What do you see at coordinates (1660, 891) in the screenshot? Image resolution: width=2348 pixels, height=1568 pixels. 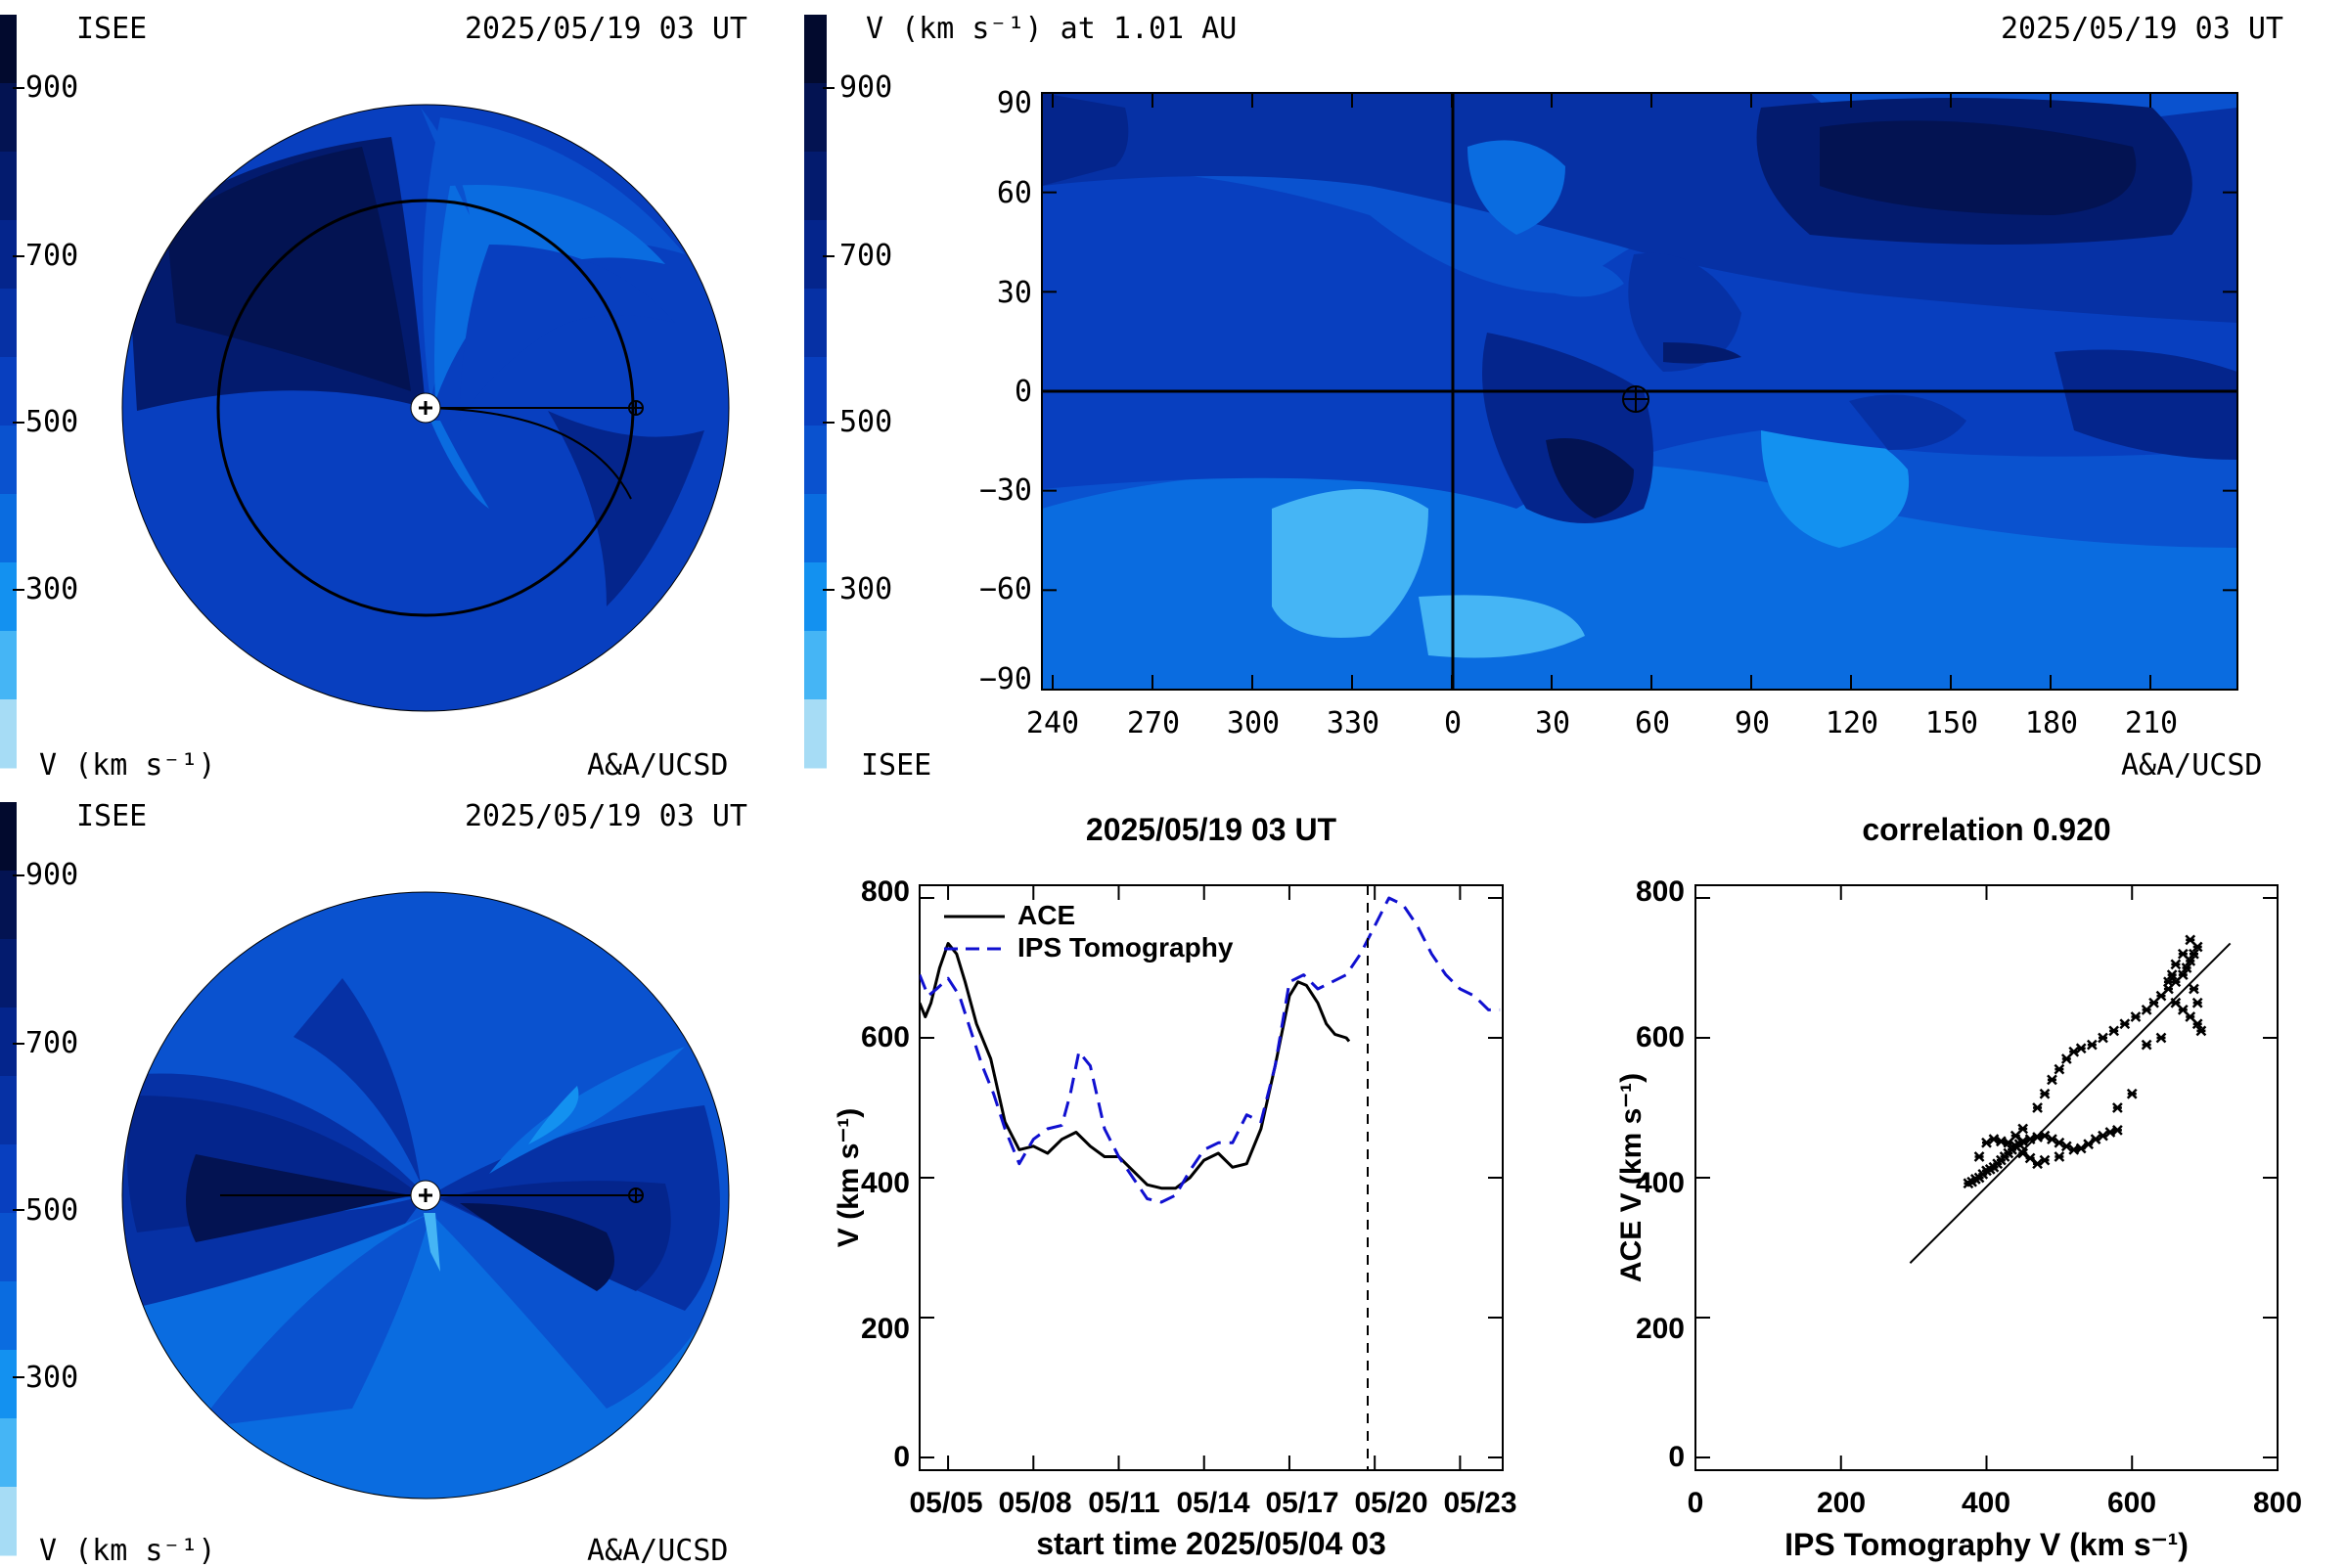 I see `scatter-y-tick: 800` at bounding box center [1660, 891].